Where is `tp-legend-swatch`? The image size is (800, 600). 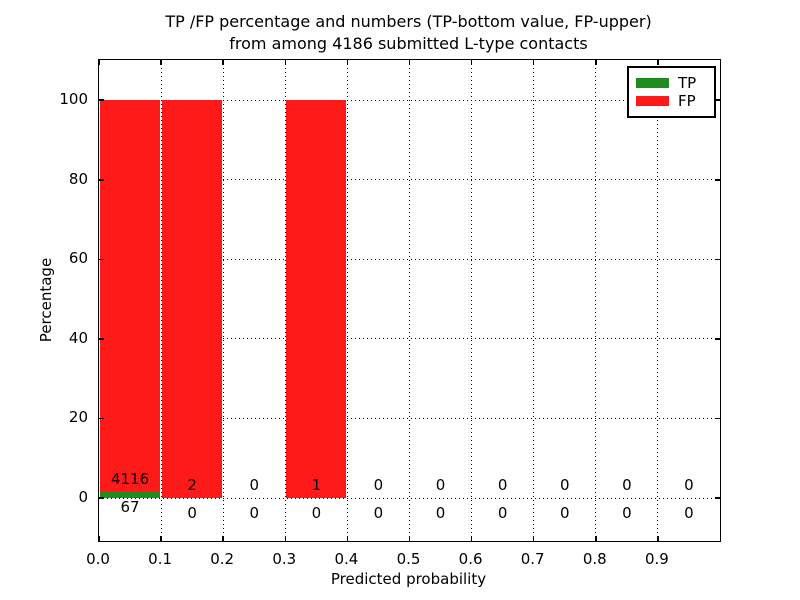 tp-legend-swatch is located at coordinates (652, 83).